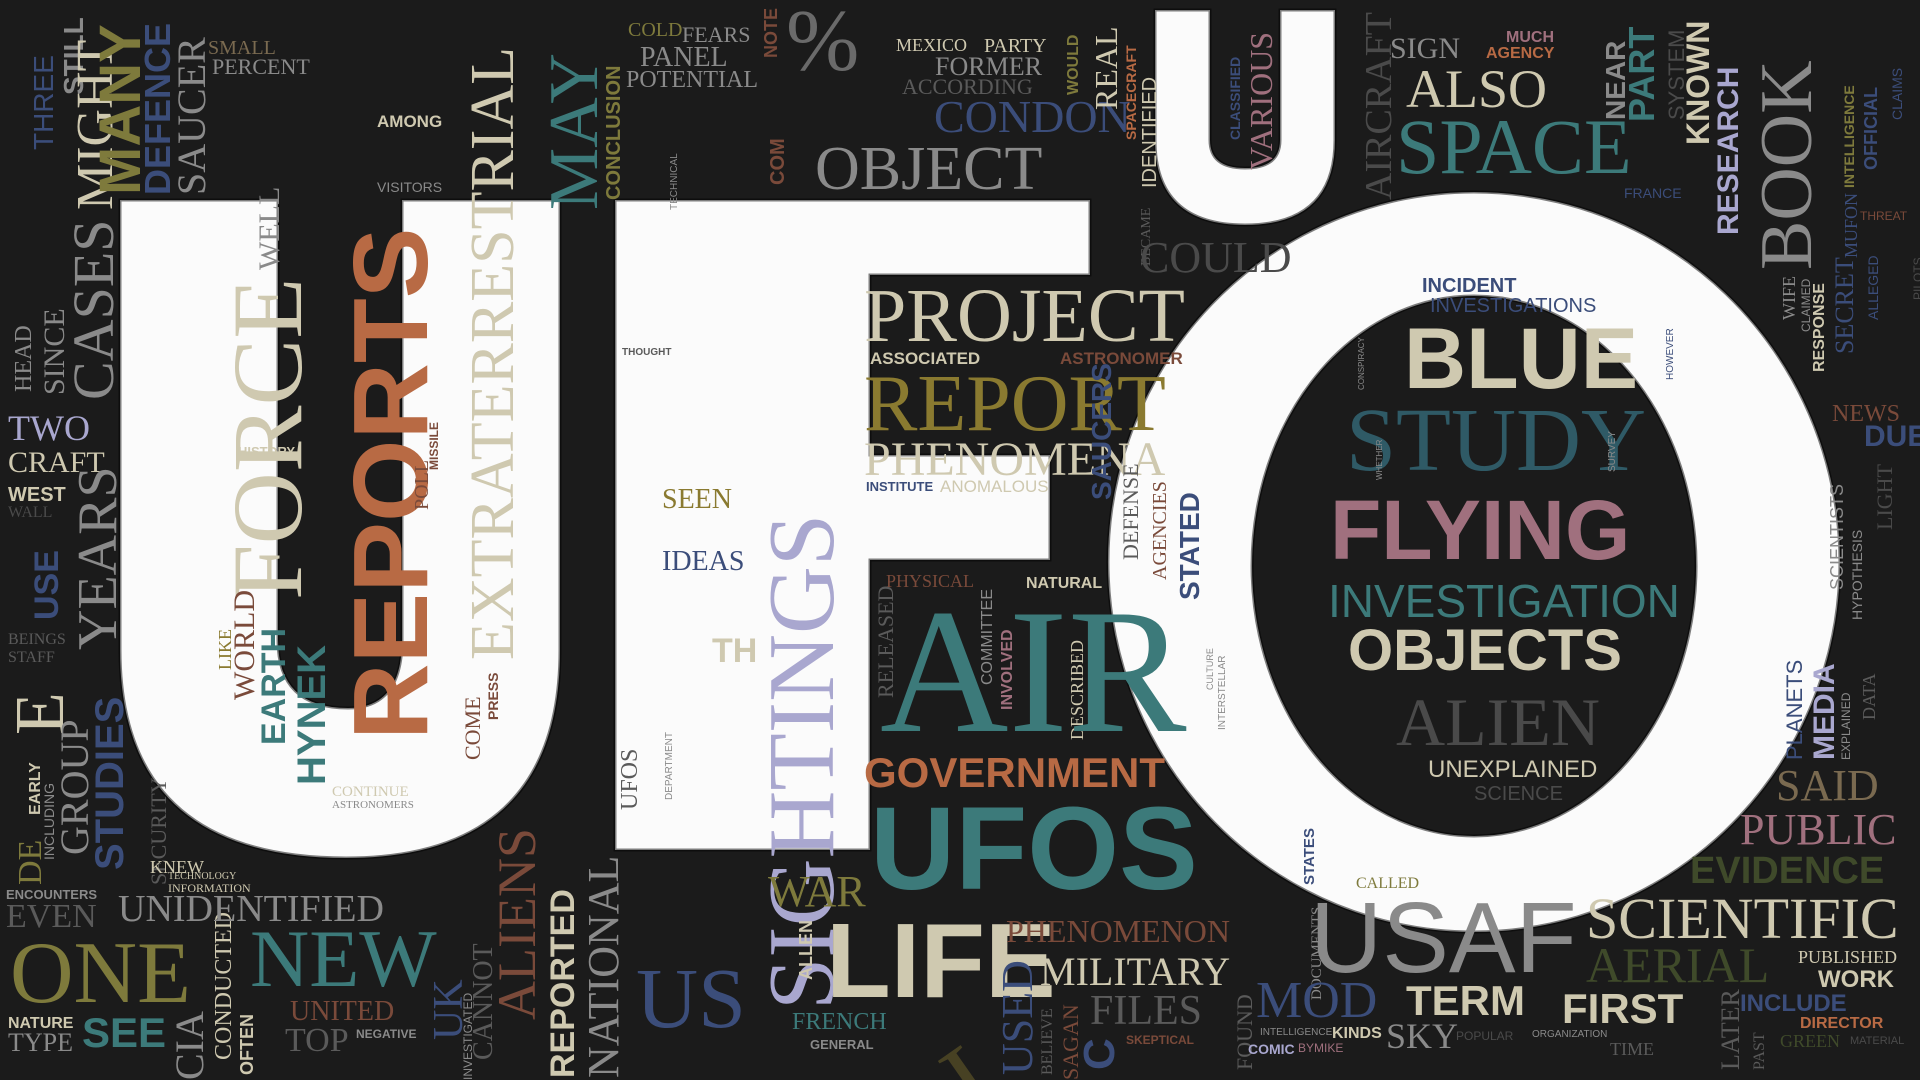 This screenshot has height=1080, width=1920. I want to click on word-technology: TECHNOLOGY, so click(202, 876).